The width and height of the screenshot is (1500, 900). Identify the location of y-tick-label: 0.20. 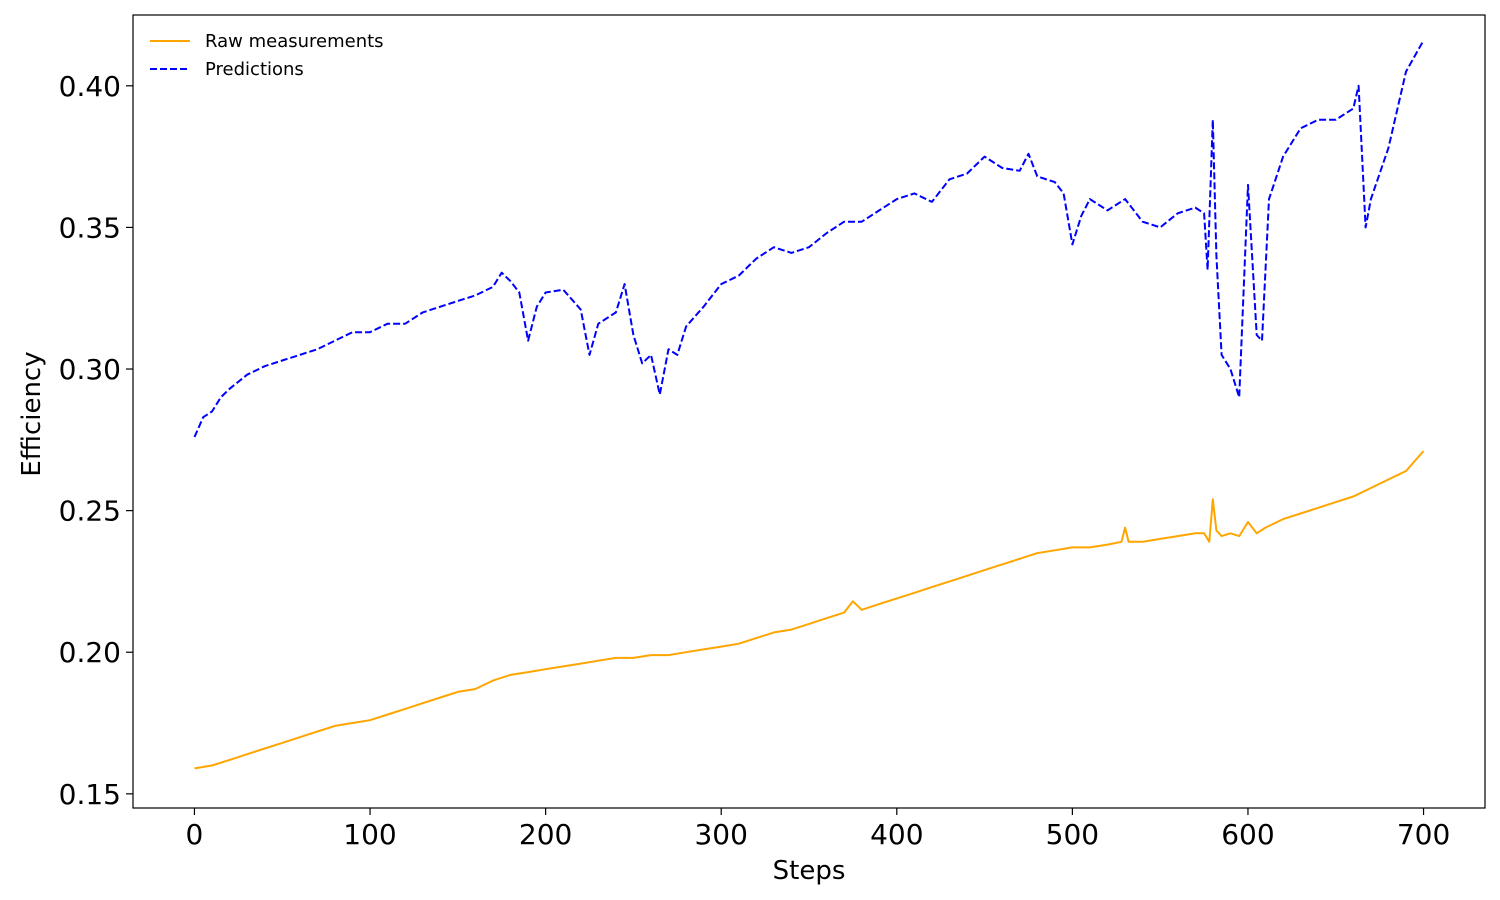
(90, 652).